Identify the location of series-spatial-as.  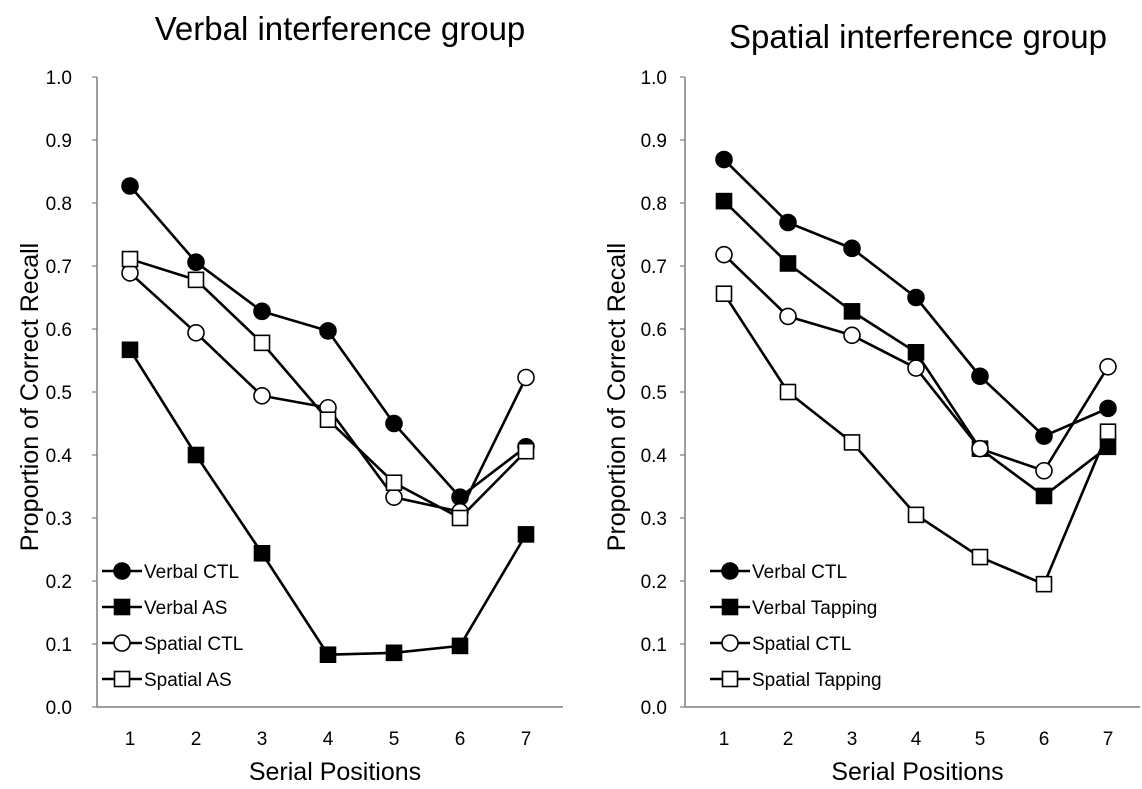
(328, 388).